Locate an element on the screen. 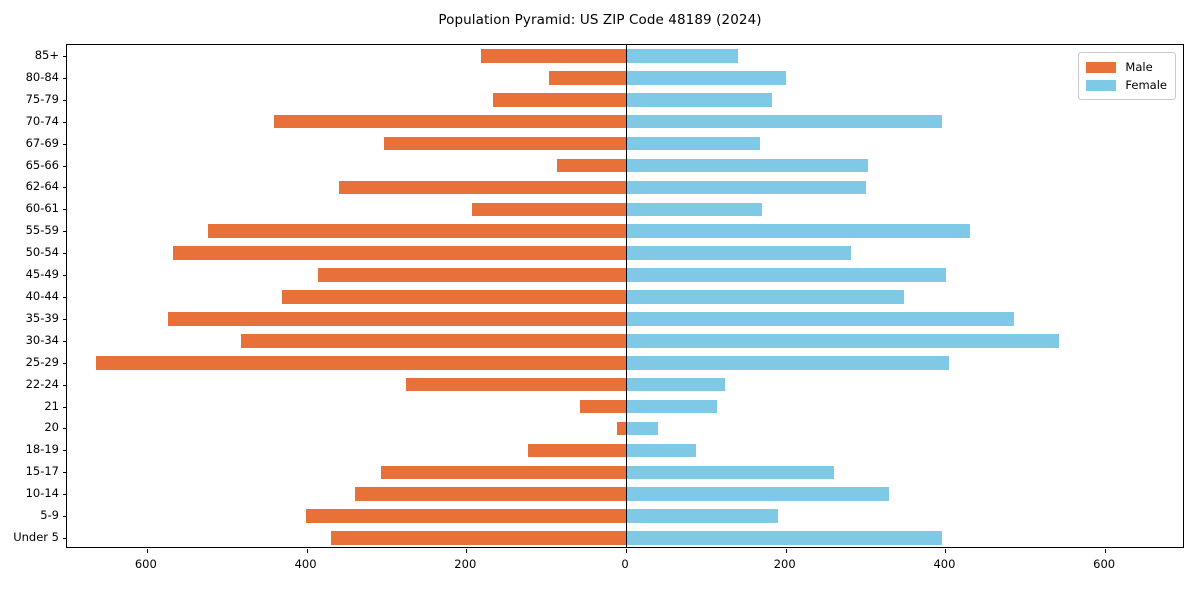  x-axis-tick-label: 0 is located at coordinates (625, 564).